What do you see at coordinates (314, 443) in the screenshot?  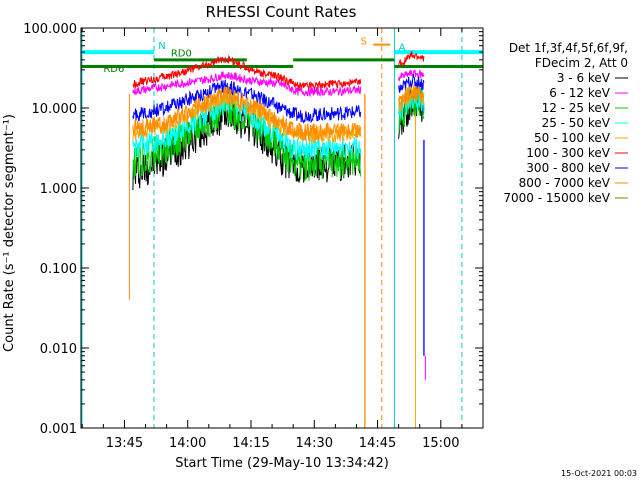 I see `x-tick-label: 14:30` at bounding box center [314, 443].